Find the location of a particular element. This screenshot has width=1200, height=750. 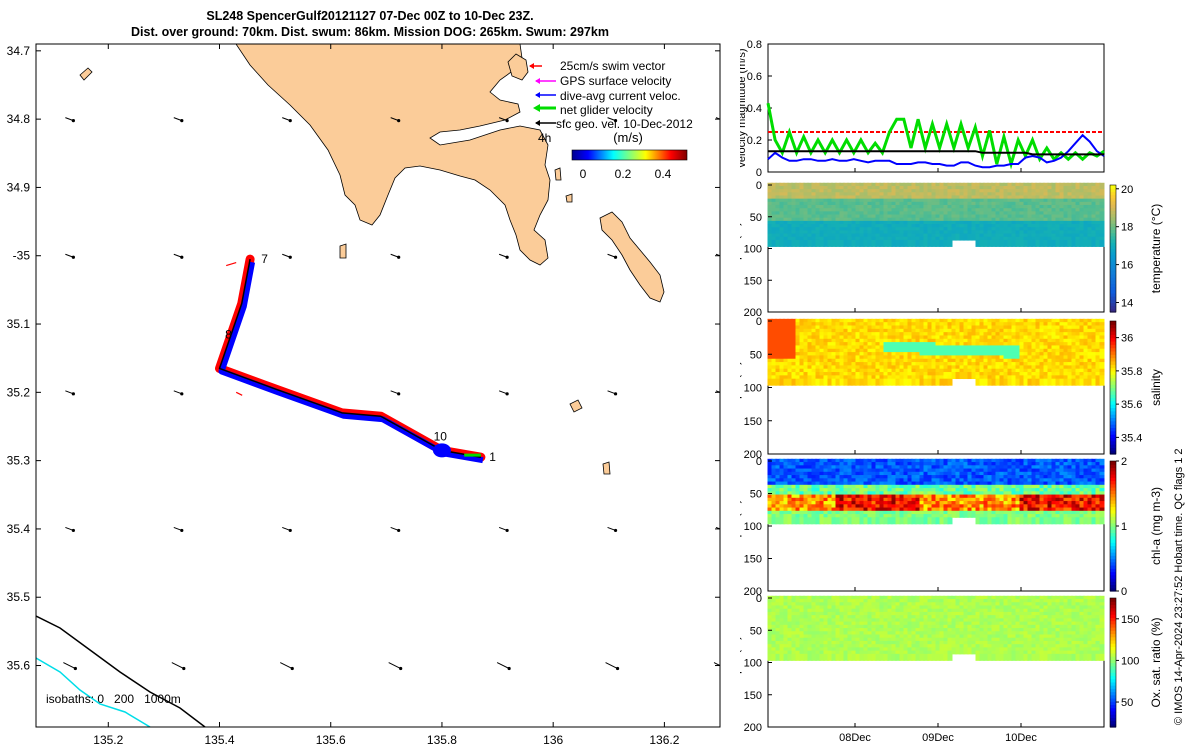

map-ytick-label: 35.1 is located at coordinates (19, 324).